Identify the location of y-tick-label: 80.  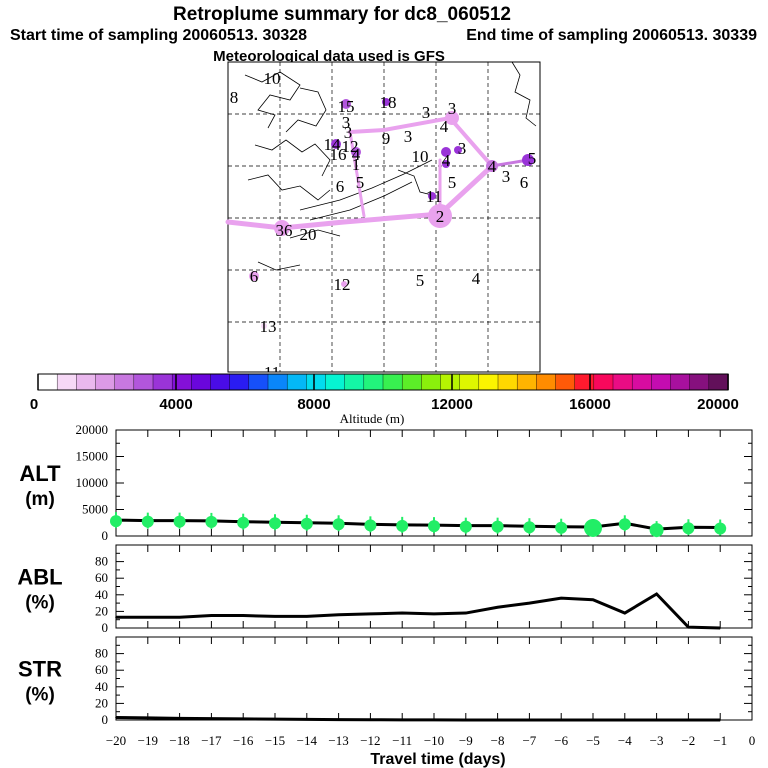
(101, 561).